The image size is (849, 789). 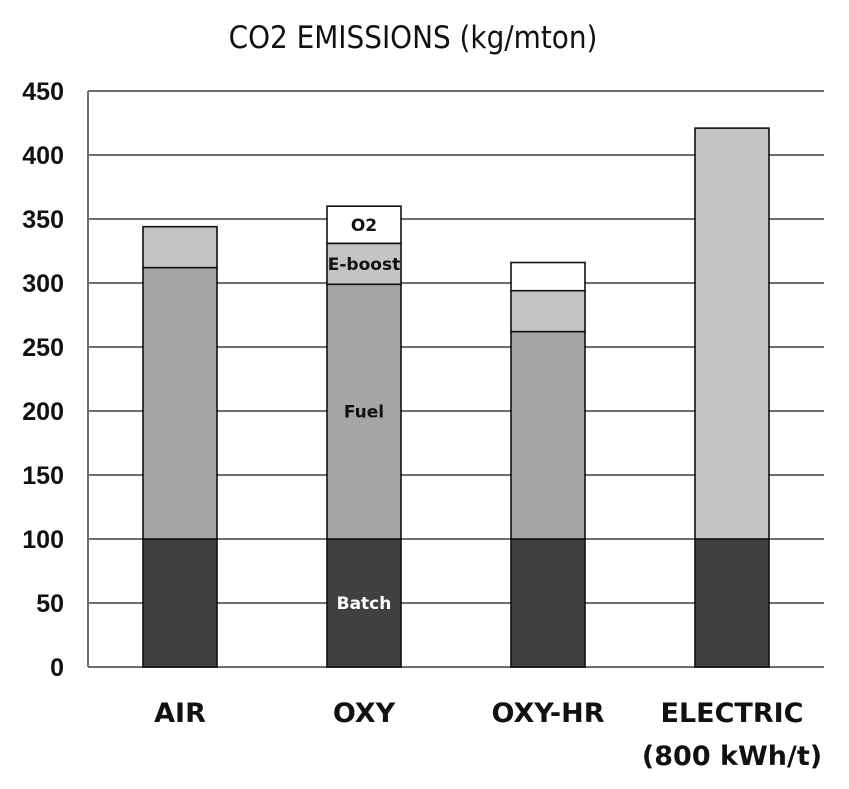 I want to click on y-tick-label: 50, so click(x=50, y=604).